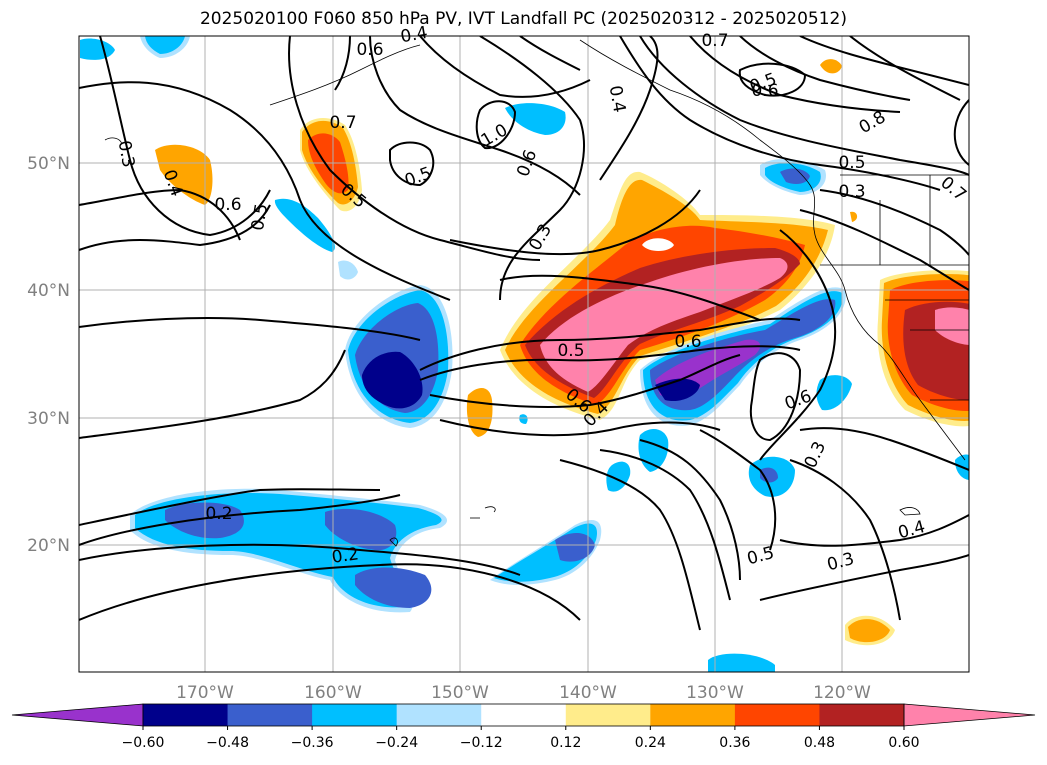  I want to click on colorbar-tick-label: 0.12, so click(565, 743).